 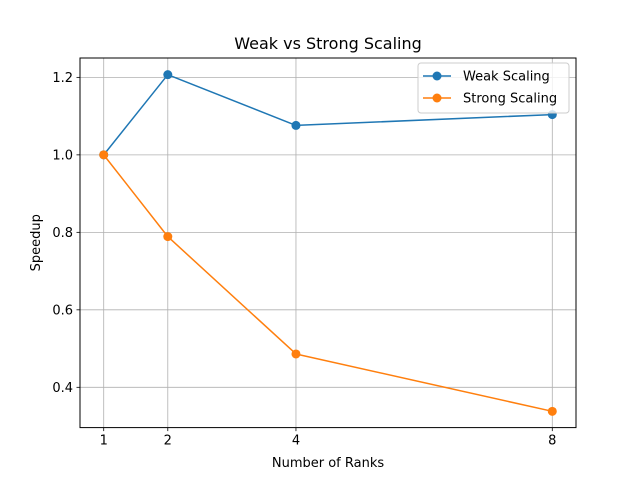 I want to click on y-tick-label: 0.6, so click(x=62, y=310).